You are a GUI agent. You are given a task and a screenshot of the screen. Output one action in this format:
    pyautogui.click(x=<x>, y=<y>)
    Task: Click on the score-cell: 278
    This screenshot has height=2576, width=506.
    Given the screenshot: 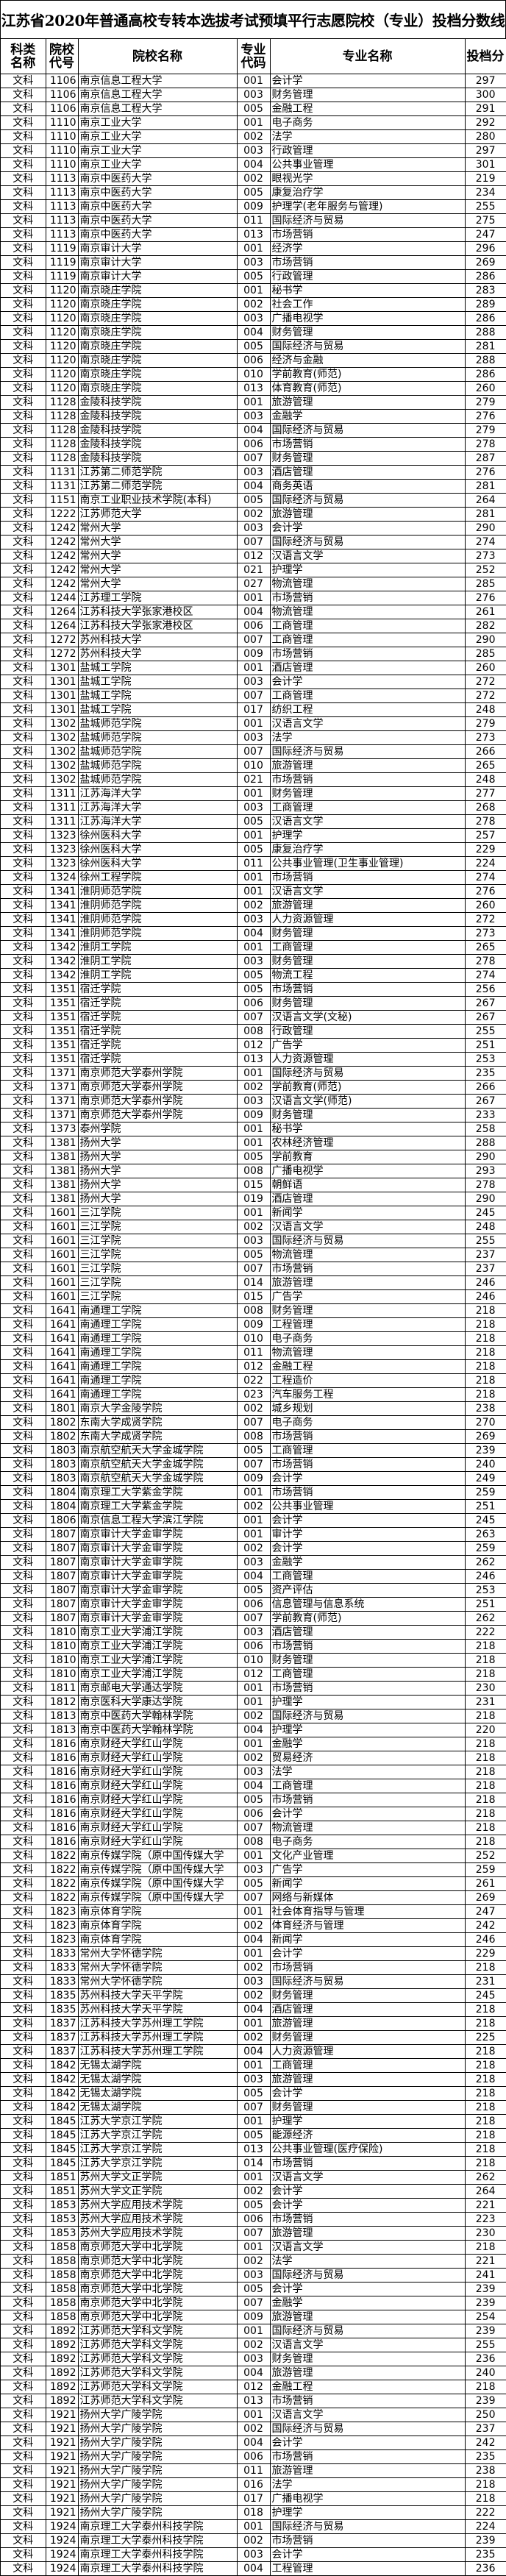 What is the action you would take?
    pyautogui.click(x=485, y=444)
    